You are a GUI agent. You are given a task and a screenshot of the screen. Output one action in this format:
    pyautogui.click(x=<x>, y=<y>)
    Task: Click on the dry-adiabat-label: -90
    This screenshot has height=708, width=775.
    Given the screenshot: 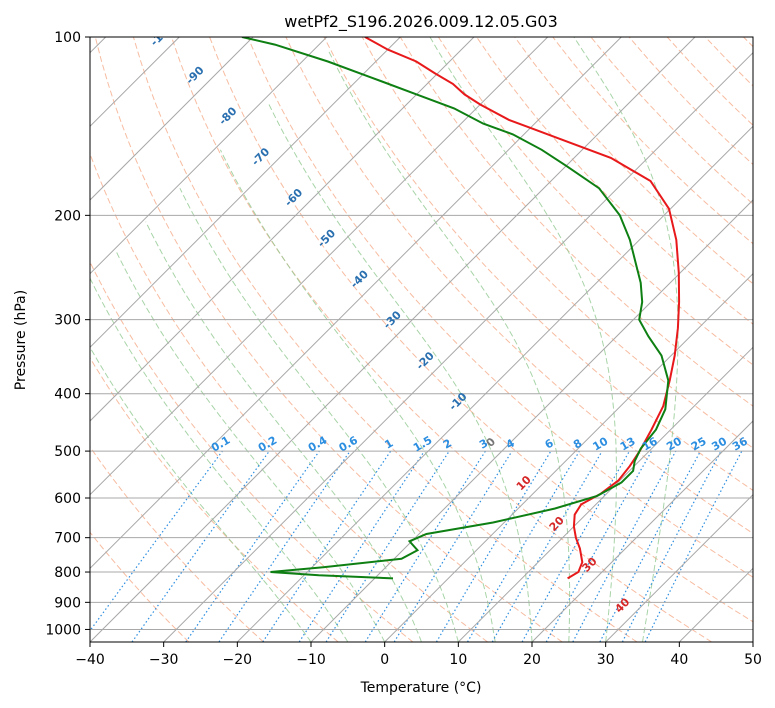 What is the action you would take?
    pyautogui.click(x=194, y=74)
    